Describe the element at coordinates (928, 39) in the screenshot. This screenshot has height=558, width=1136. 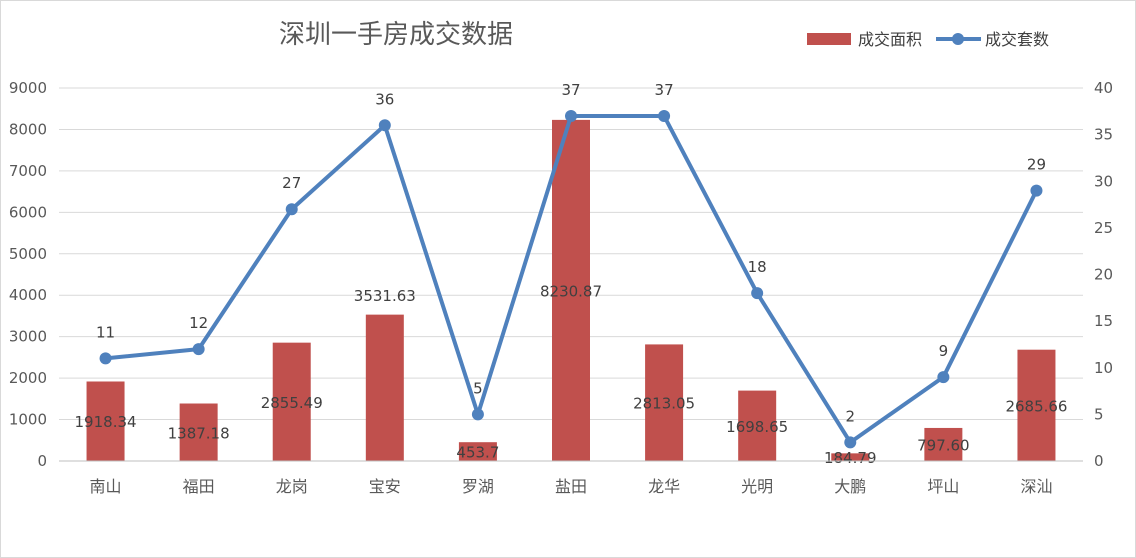
I see `legend: 成交面积 成交套数` at that location.